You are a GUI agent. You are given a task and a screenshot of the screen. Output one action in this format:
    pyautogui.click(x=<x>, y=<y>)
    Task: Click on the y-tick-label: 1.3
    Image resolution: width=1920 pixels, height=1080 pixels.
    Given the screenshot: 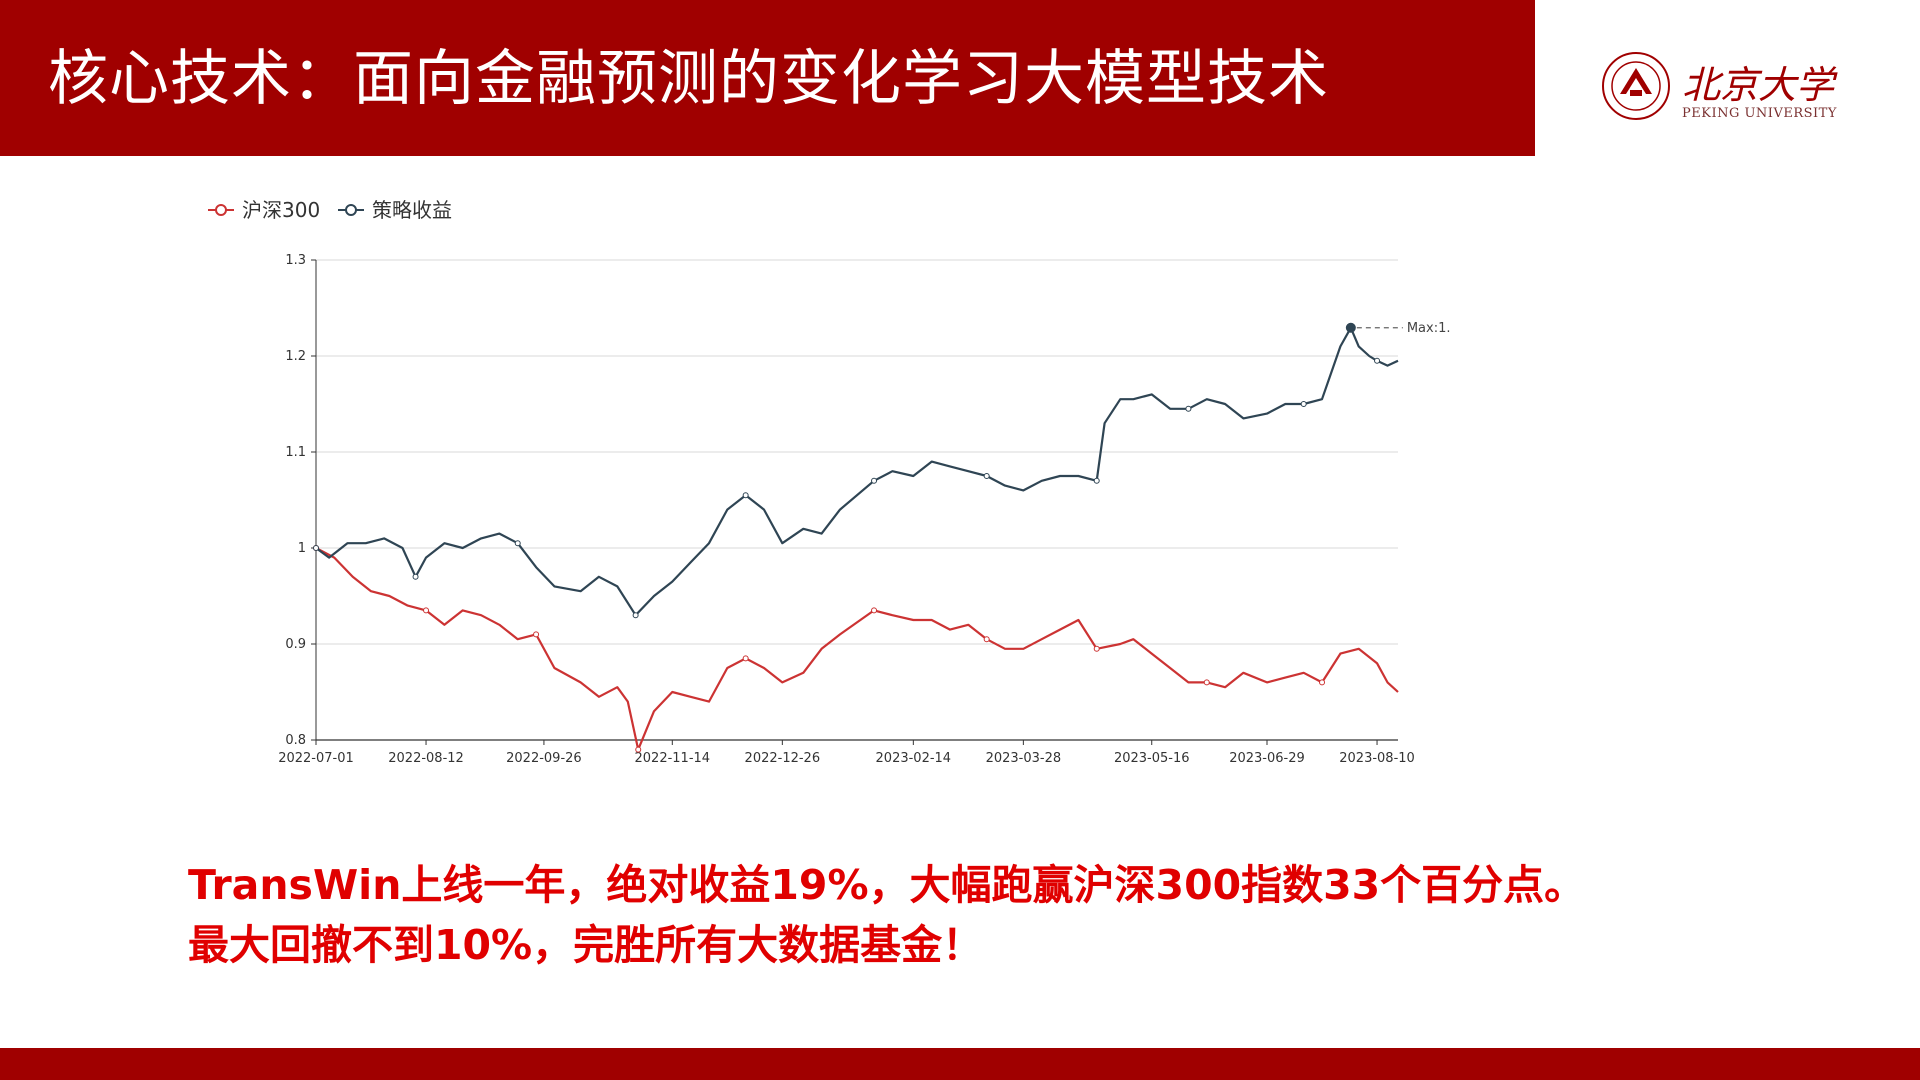 What is the action you would take?
    pyautogui.click(x=295, y=260)
    